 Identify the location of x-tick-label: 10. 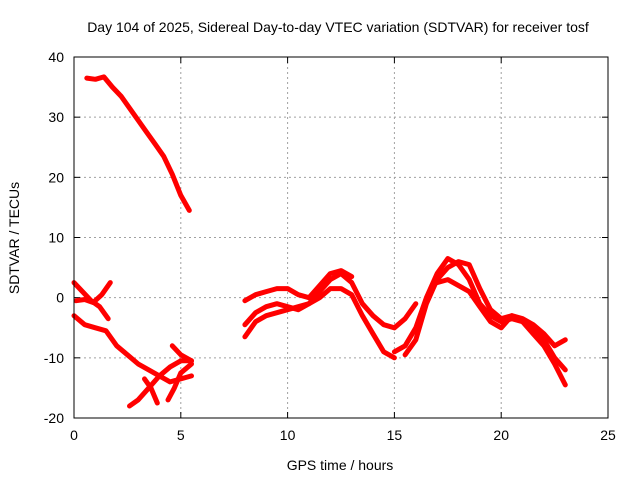
(288, 435).